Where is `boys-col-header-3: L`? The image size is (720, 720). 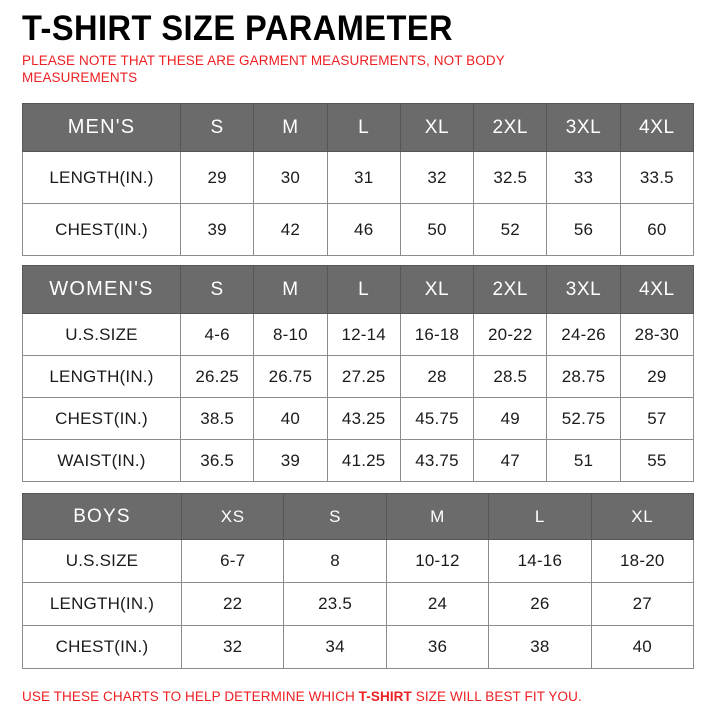
boys-col-header-3: L is located at coordinates (540, 516).